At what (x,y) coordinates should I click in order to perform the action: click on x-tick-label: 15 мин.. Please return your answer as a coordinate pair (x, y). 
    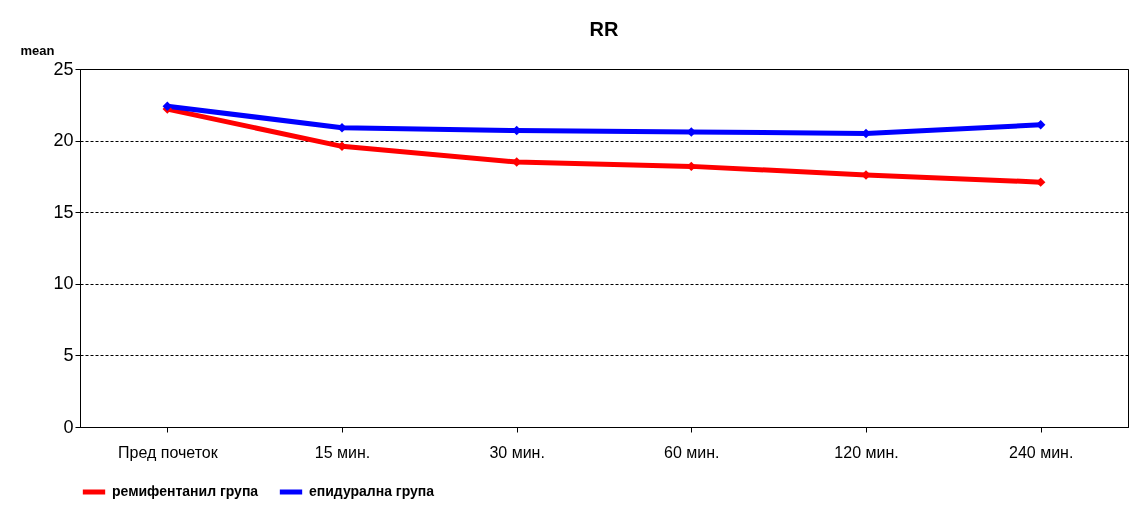
    Looking at the image, I should click on (342, 452).